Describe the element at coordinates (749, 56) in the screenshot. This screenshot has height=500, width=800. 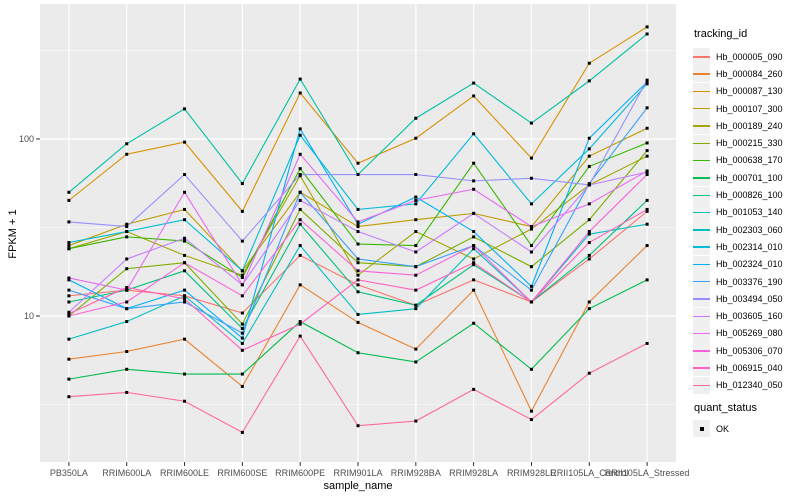
I see `legend-entry-label: Hb_000005_090` at that location.